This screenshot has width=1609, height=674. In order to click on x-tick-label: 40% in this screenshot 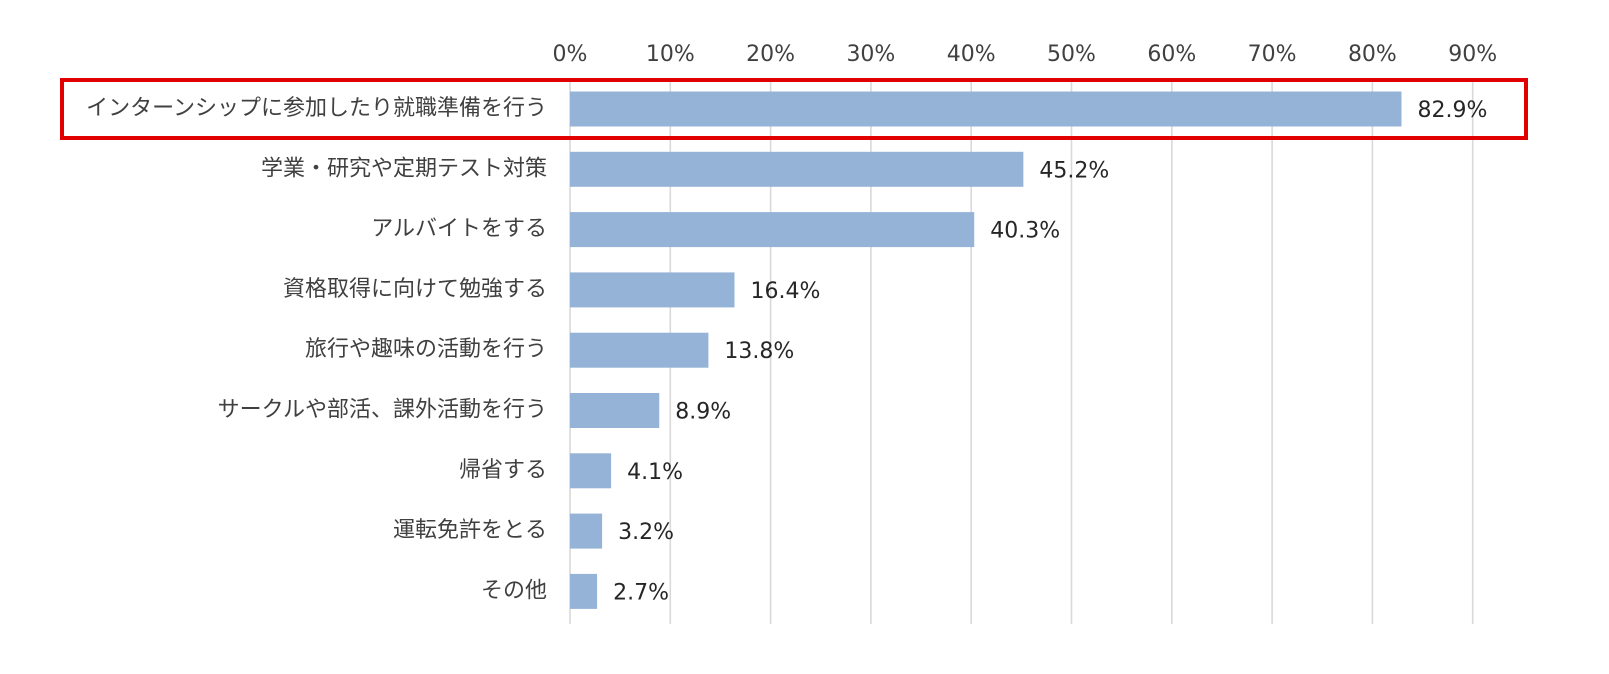, I will do `click(971, 54)`.